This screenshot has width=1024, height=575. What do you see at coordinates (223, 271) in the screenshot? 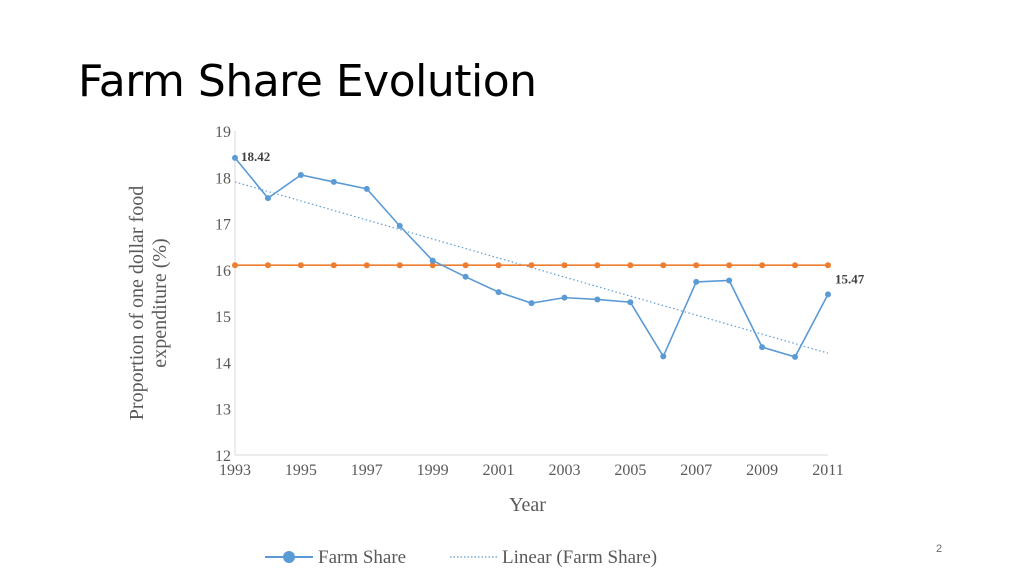
I see `y-tick-label: 16` at bounding box center [223, 271].